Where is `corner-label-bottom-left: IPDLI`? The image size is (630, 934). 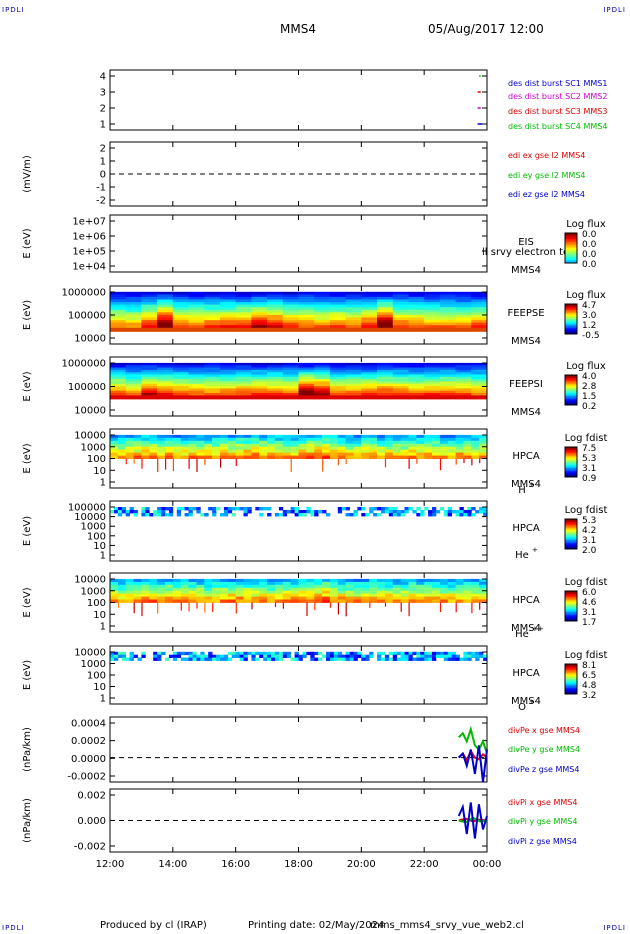
corner-label-bottom-left: IPDLI is located at coordinates (13, 928).